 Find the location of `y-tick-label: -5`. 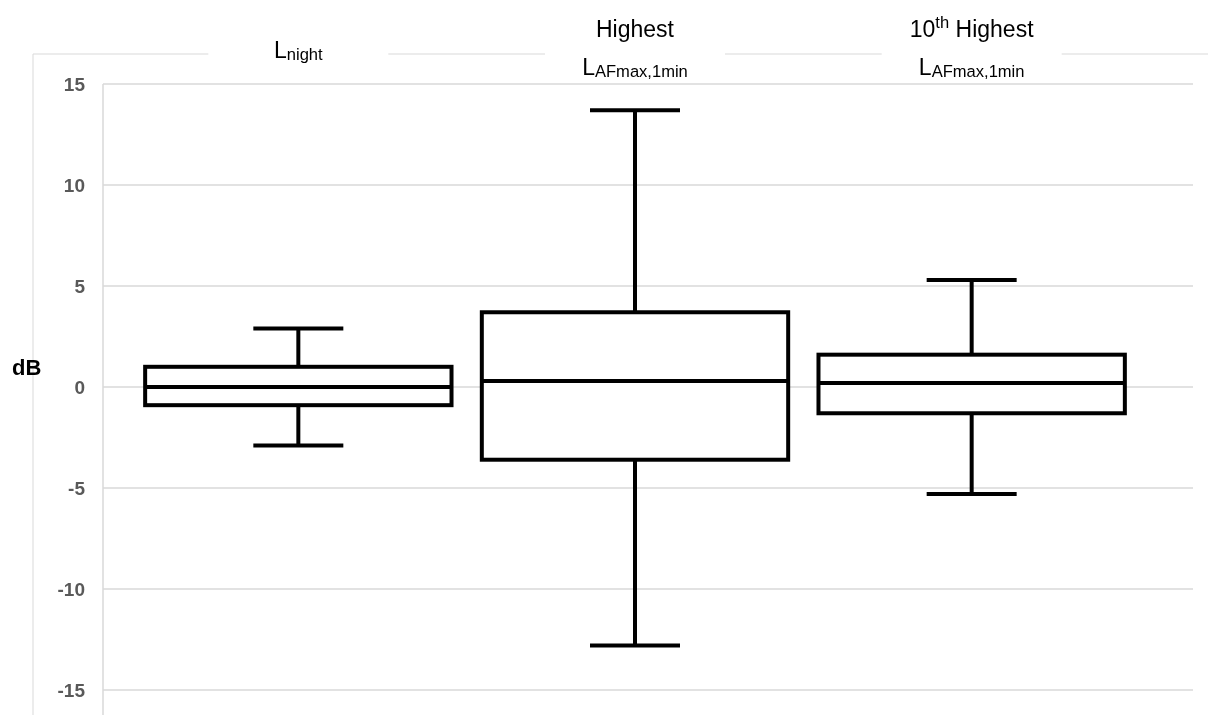

y-tick-label: -5 is located at coordinates (77, 488).